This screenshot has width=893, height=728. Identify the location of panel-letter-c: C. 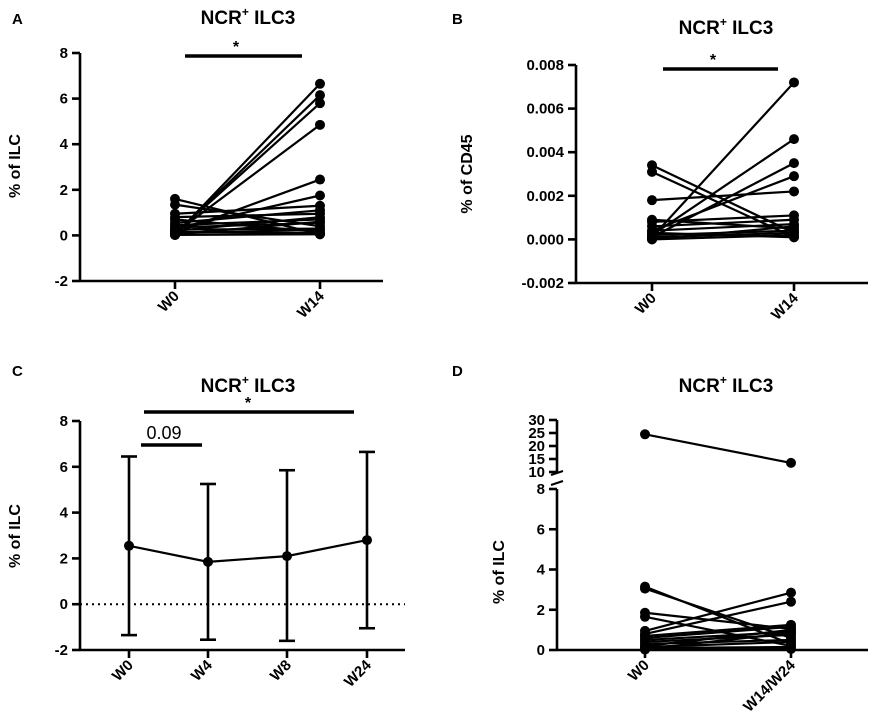
(17, 371).